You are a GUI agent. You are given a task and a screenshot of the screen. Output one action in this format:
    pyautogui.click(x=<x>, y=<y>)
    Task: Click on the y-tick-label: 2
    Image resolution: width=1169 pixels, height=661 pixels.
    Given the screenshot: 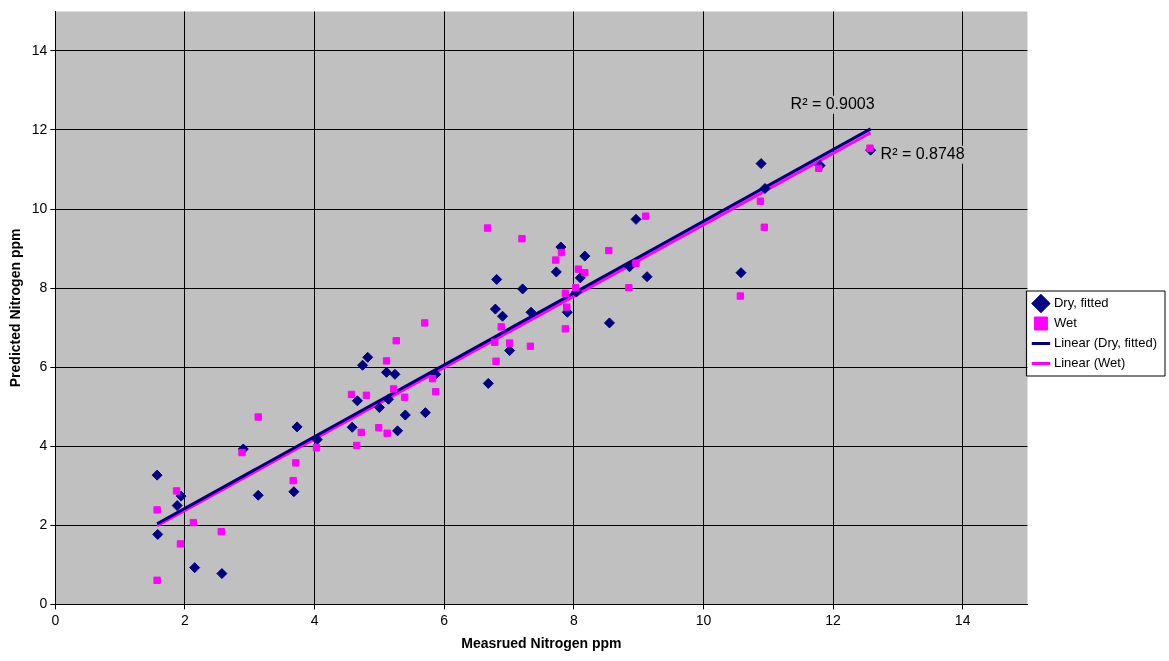 What is the action you would take?
    pyautogui.click(x=43, y=524)
    